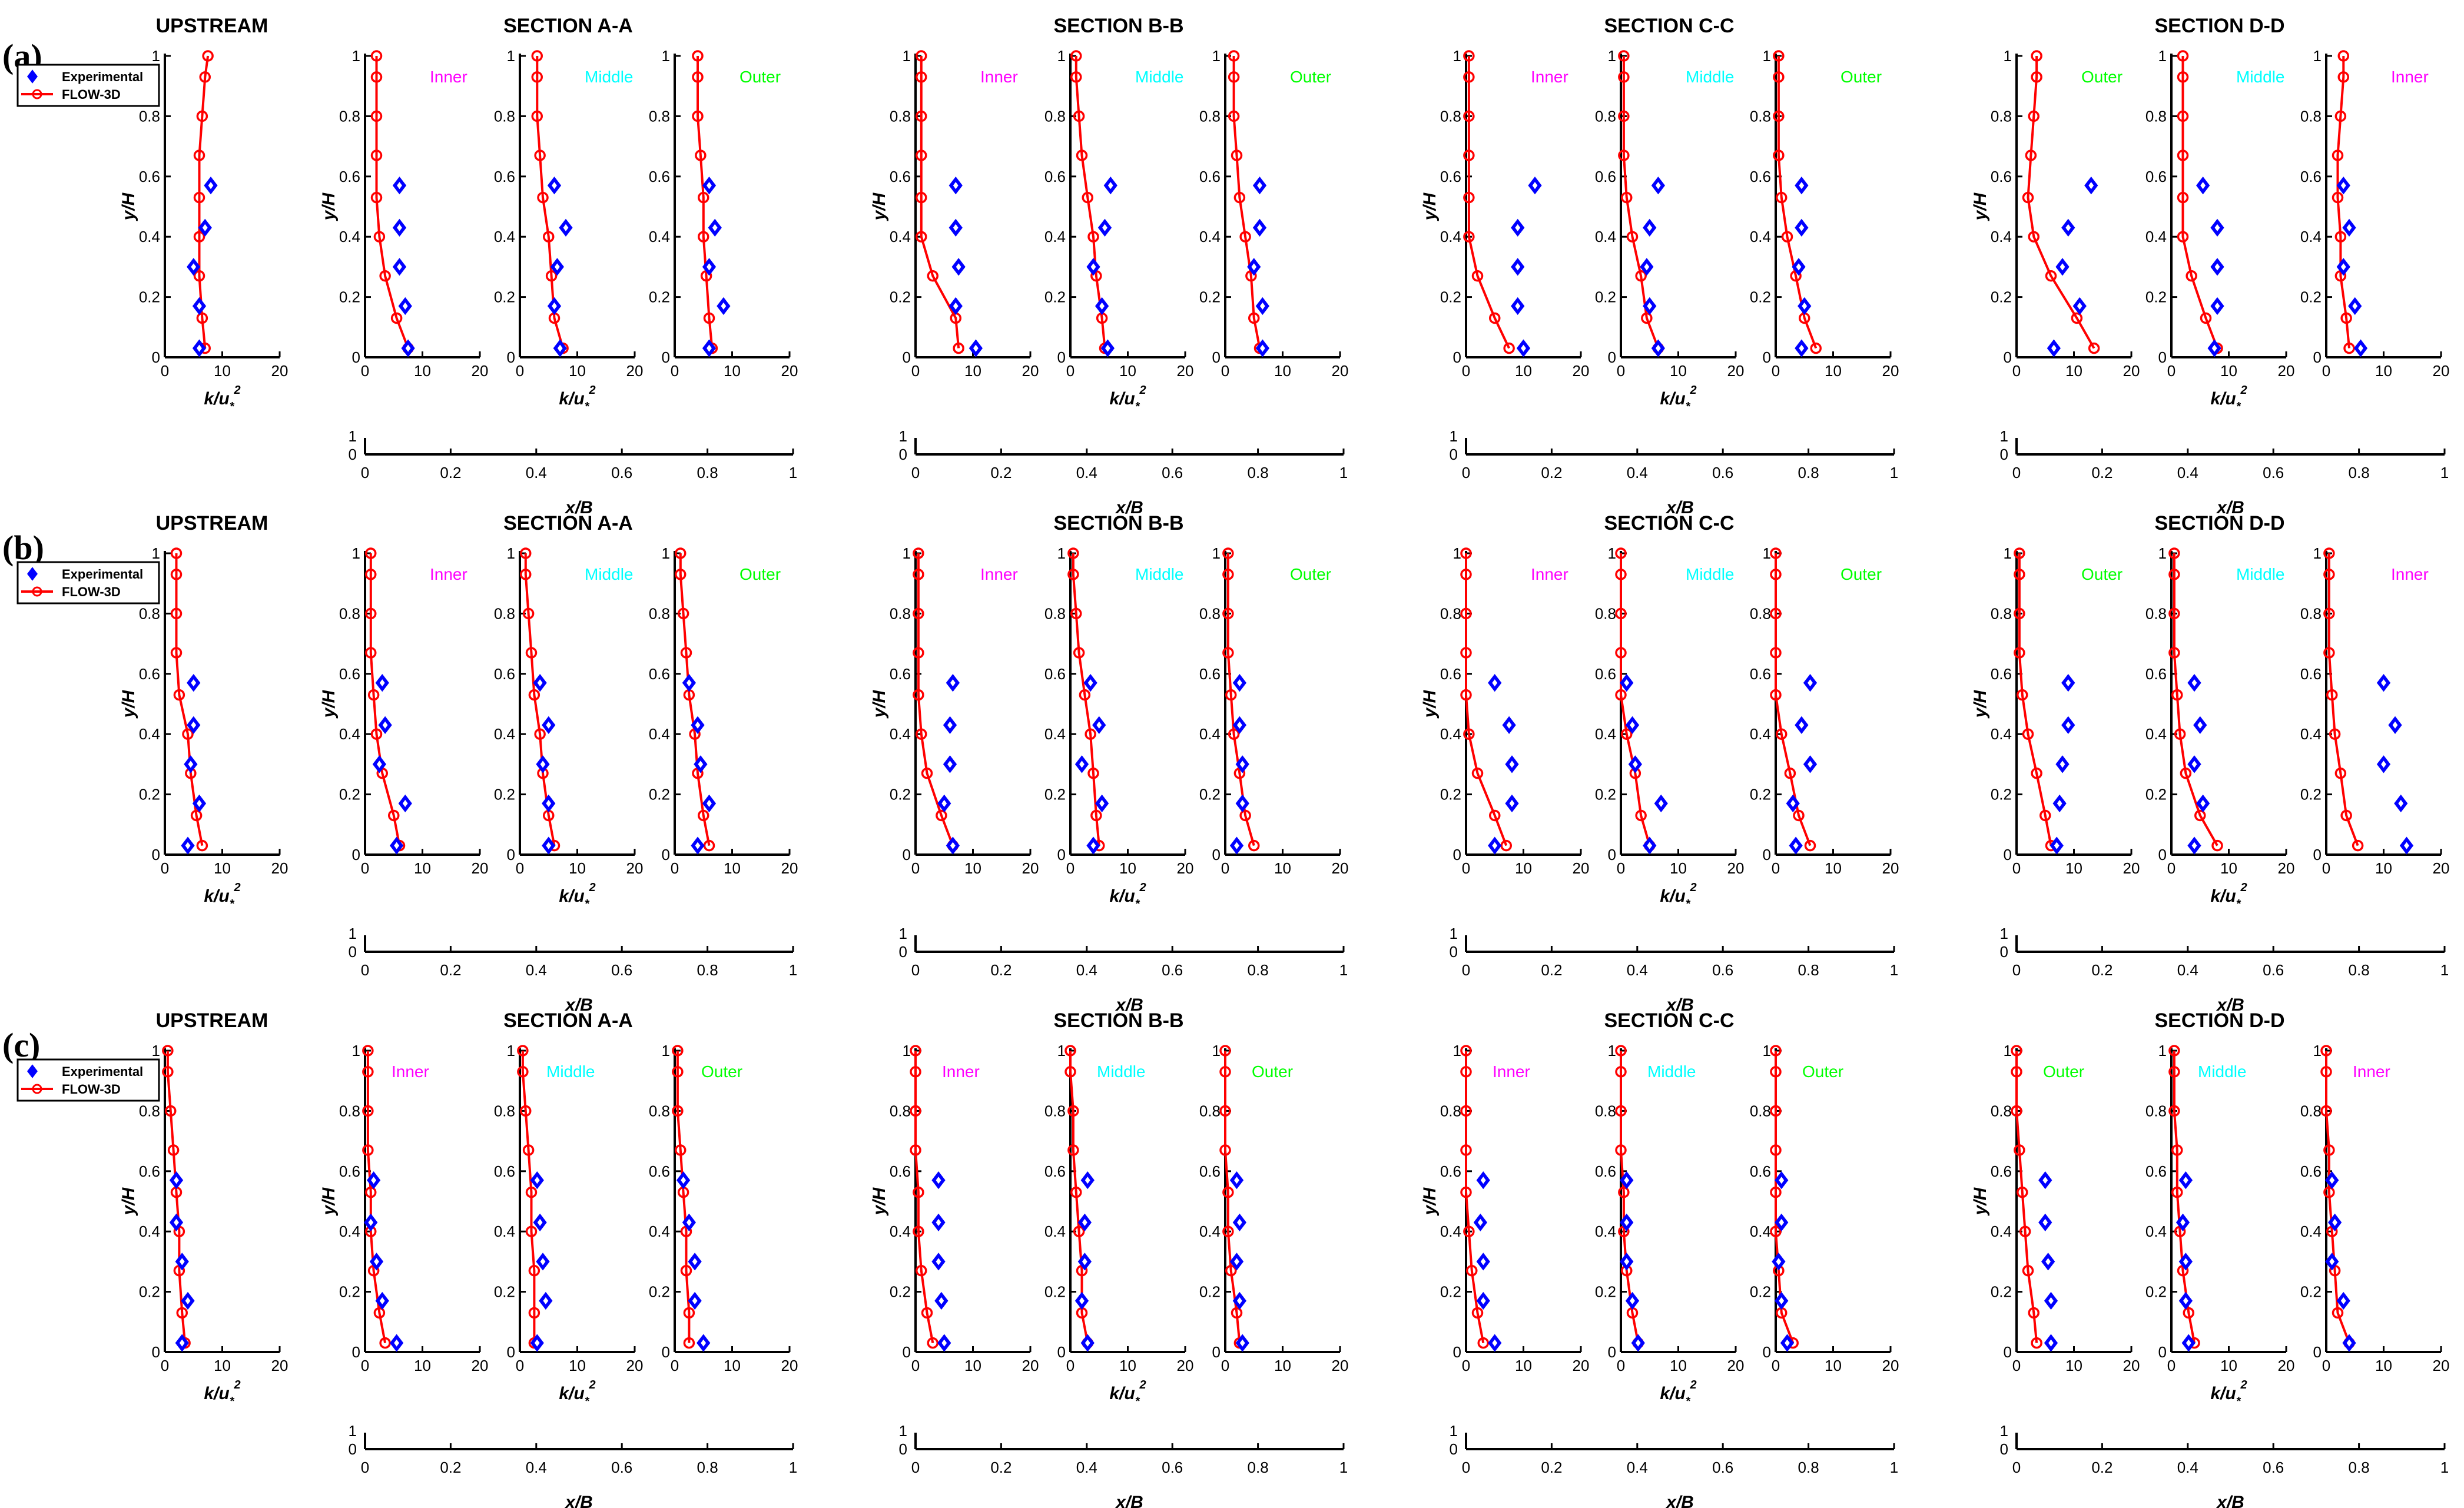 The height and width of the screenshot is (1508, 2464). What do you see at coordinates (1669, 523) in the screenshot?
I see `section-title: SECTION C-C` at bounding box center [1669, 523].